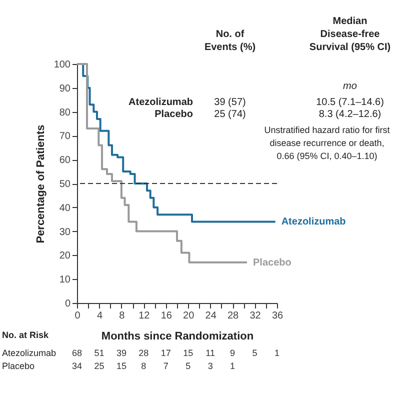 The height and width of the screenshot is (413, 401). I want to click on y-tick-label: 70, so click(65, 136).